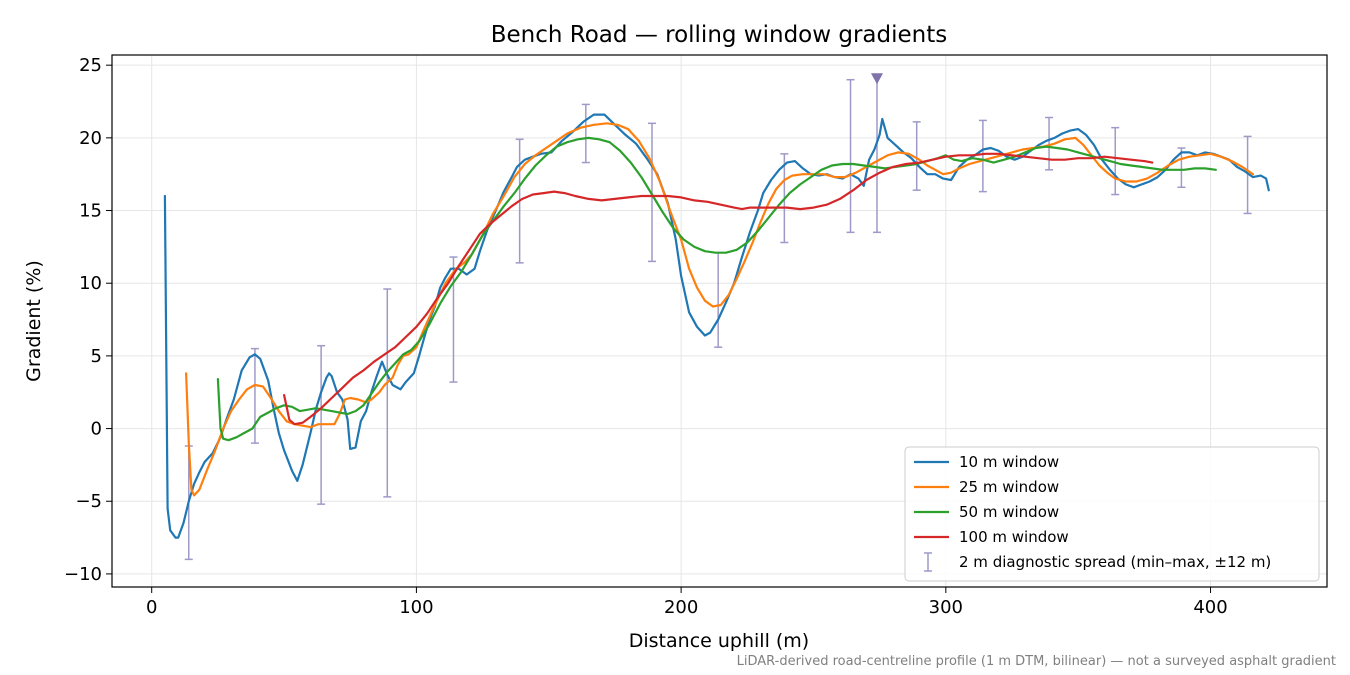 This screenshot has width=1350, height=675. What do you see at coordinates (681, 607) in the screenshot?
I see `x-tick-label: 200` at bounding box center [681, 607].